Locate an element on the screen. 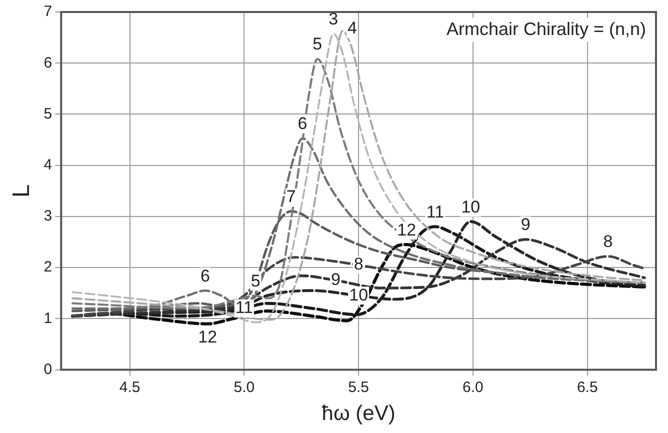 This screenshot has height=433, width=668. annotation: 4 is located at coordinates (353, 28).